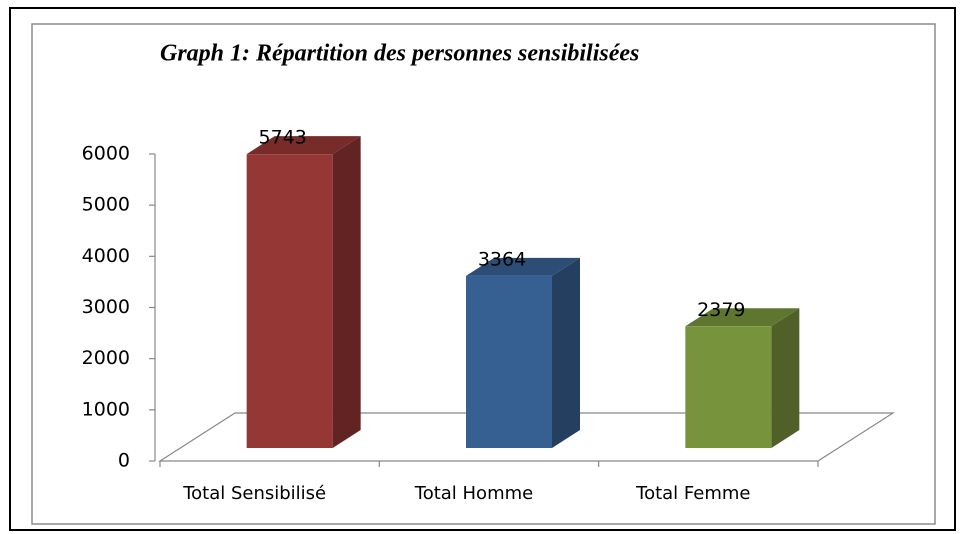  Describe the element at coordinates (106, 154) in the screenshot. I see `y-tick-label: 6000` at that location.